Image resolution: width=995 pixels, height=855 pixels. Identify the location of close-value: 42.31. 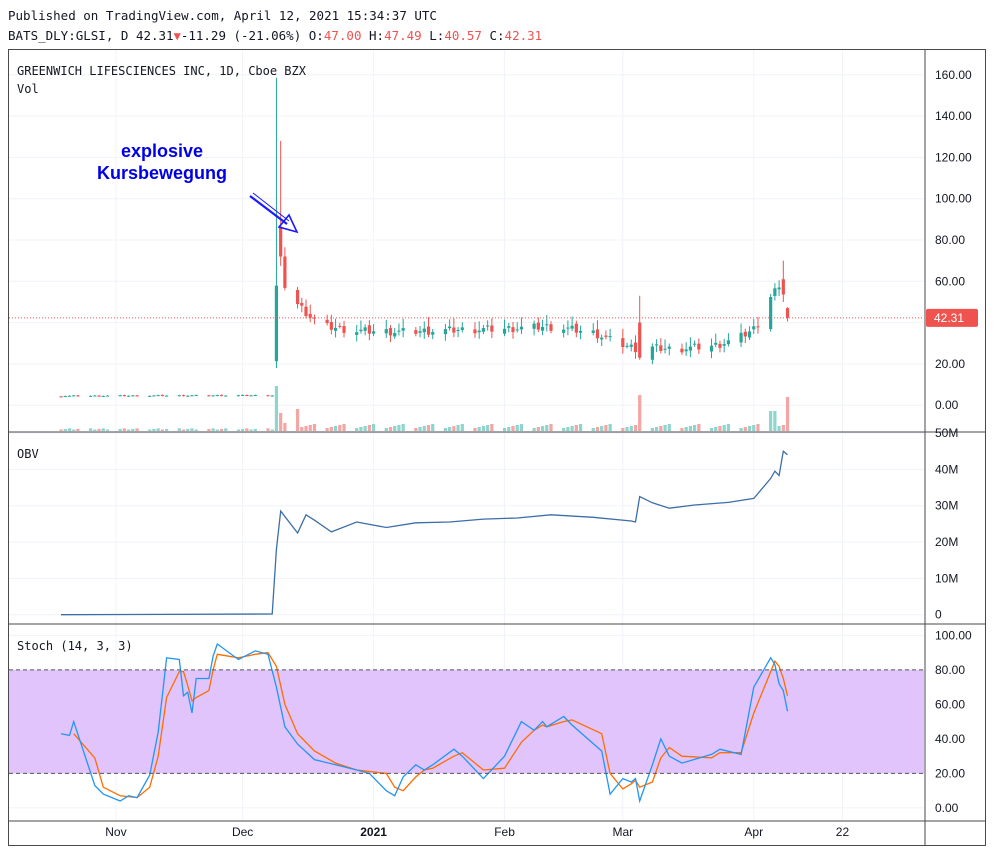
(523, 35).